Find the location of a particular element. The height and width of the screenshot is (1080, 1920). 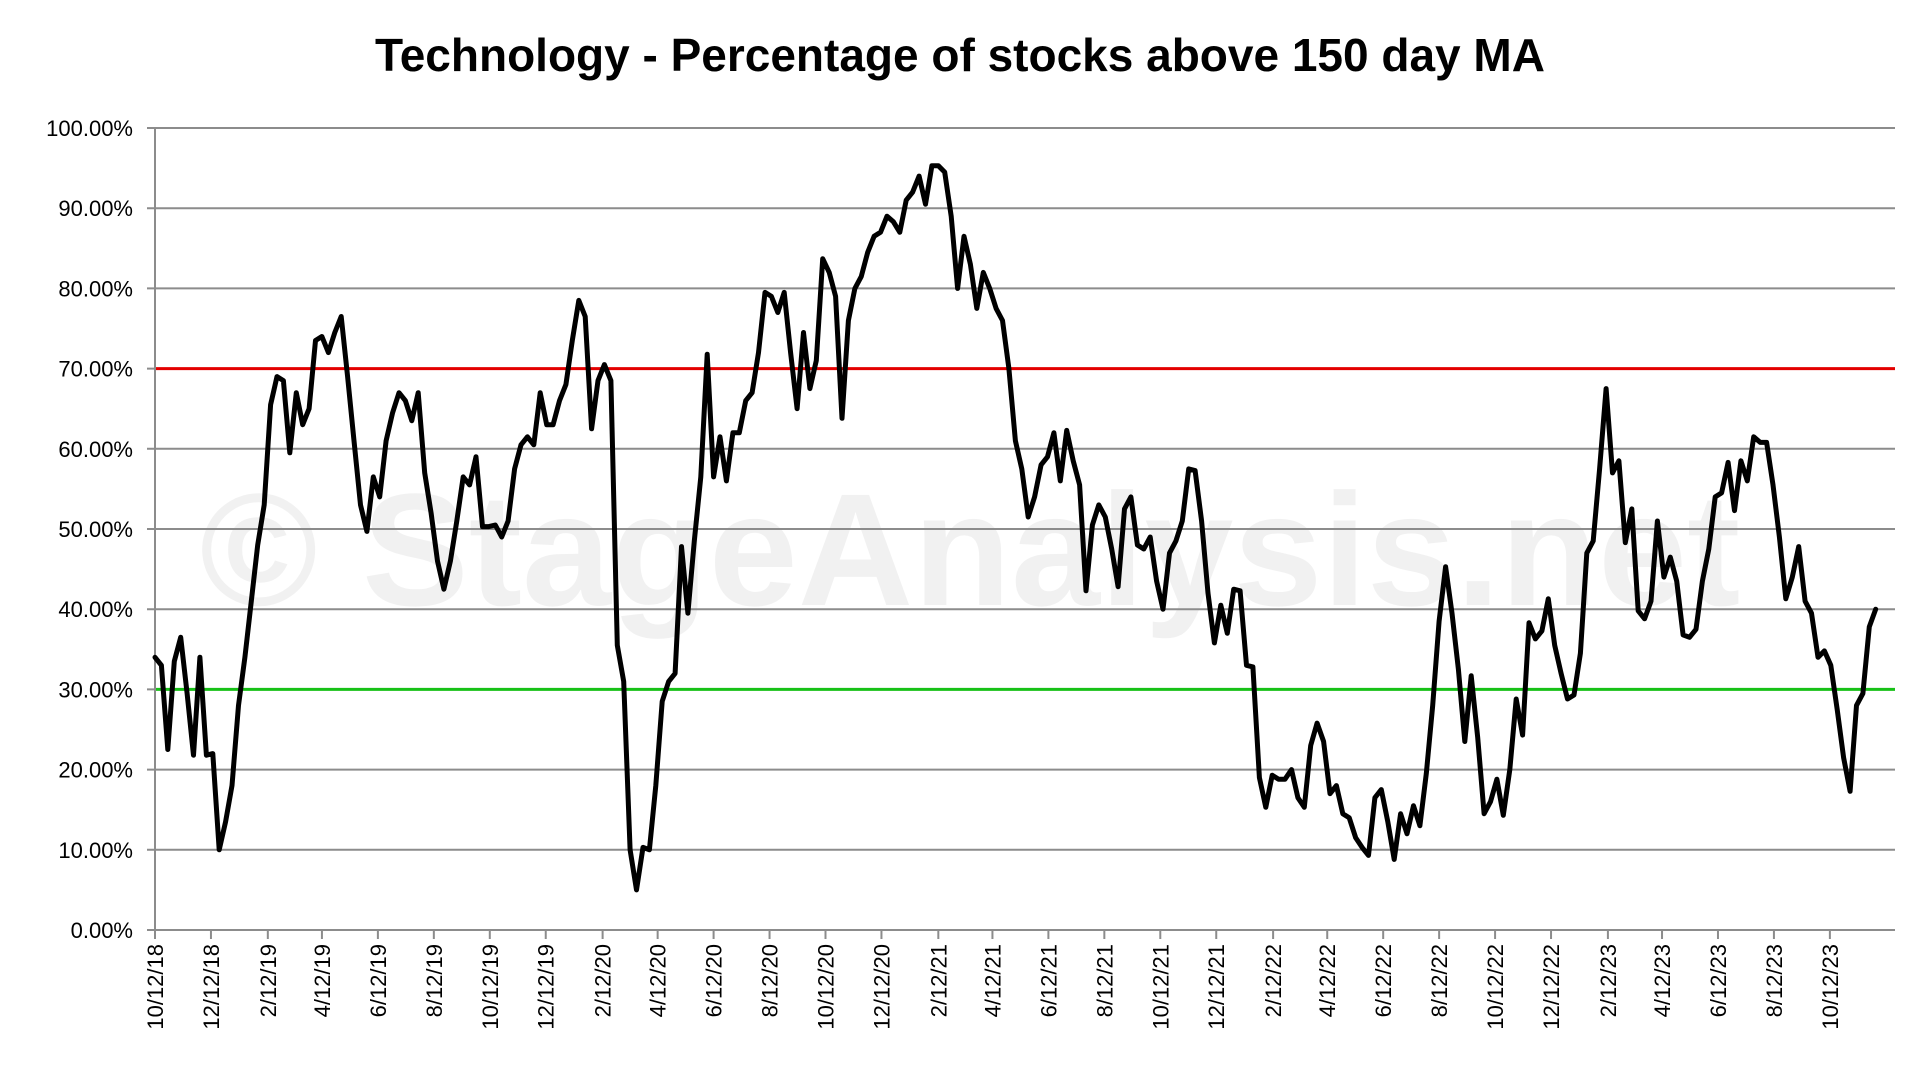

x-tick-label: 4/12/23 is located at coordinates (1662, 980).